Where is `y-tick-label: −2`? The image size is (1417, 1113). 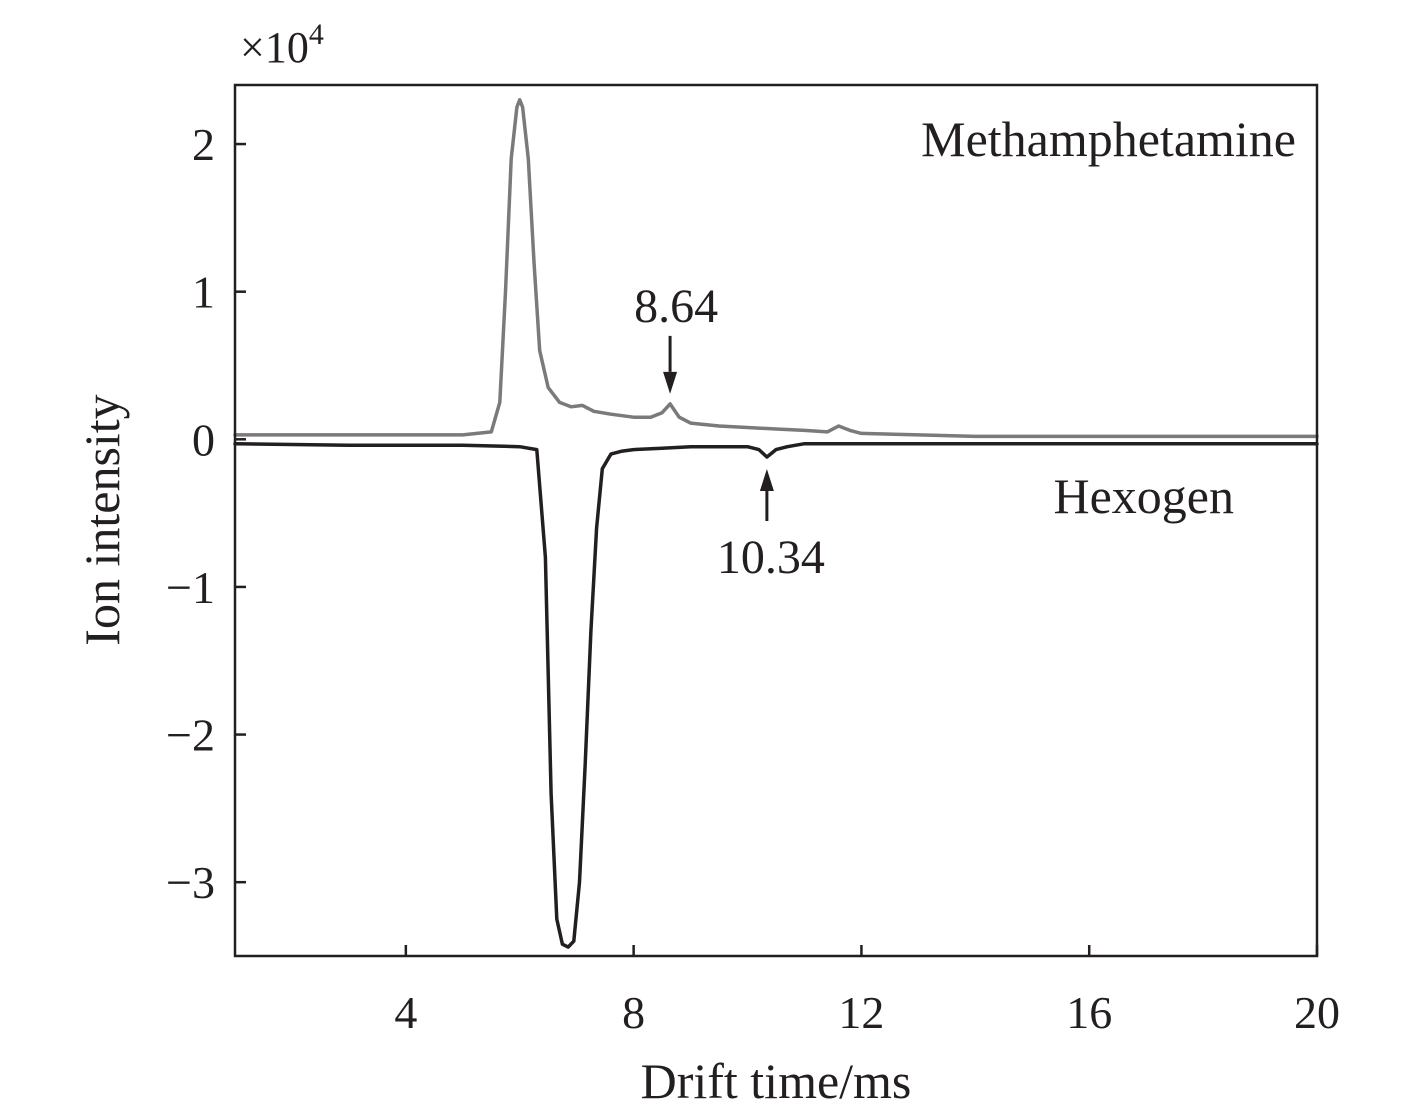 y-tick-label: −2 is located at coordinates (190, 735).